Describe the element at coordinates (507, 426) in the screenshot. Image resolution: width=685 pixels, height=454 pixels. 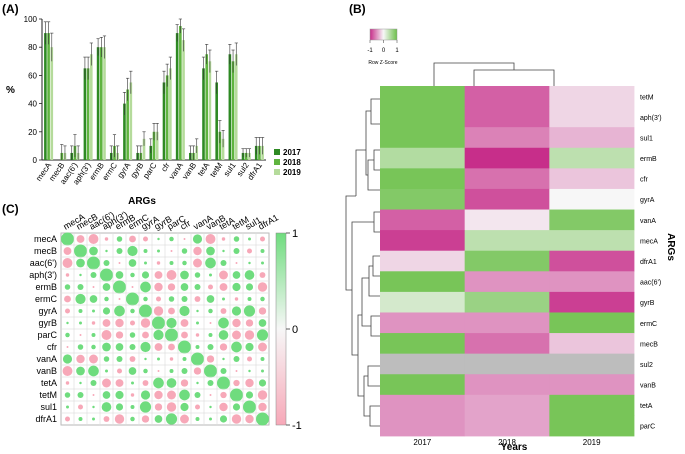
I see `heat-cell-parC-2018` at that location.